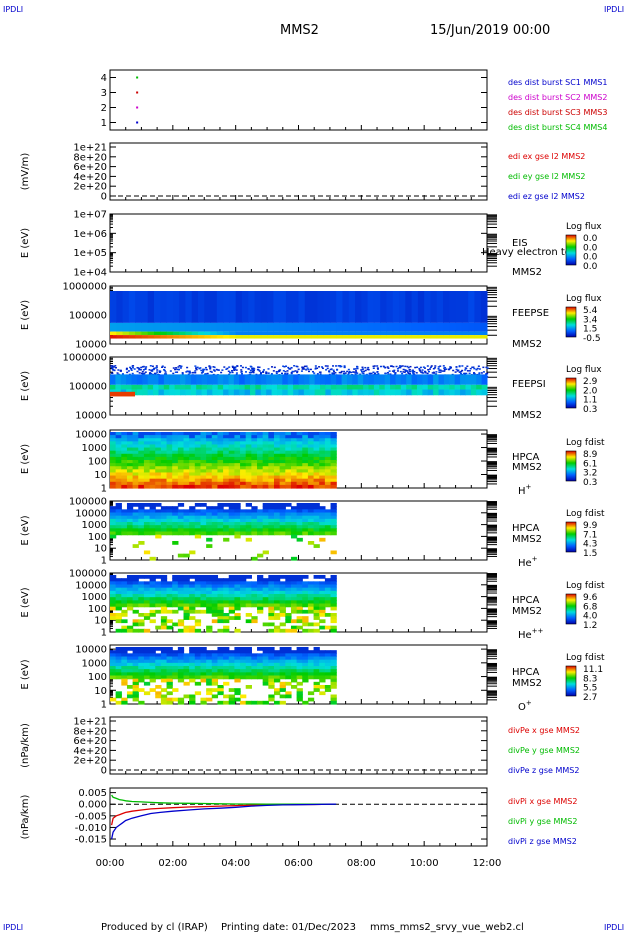 This screenshot has width=630, height=934. What do you see at coordinates (557, 97) in the screenshot?
I see `burst-legend-2: des dist burst SC2 MMS2` at bounding box center [557, 97].